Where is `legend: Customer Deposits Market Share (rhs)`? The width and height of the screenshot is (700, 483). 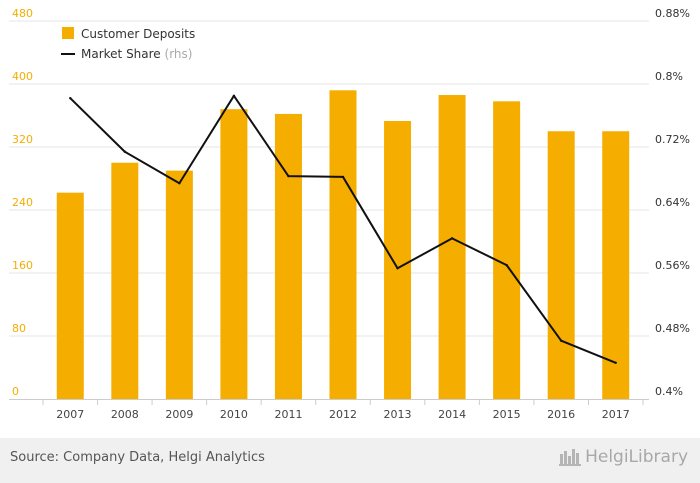
legend: Customer Deposits Market Share (rhs) is located at coordinates (128, 44).